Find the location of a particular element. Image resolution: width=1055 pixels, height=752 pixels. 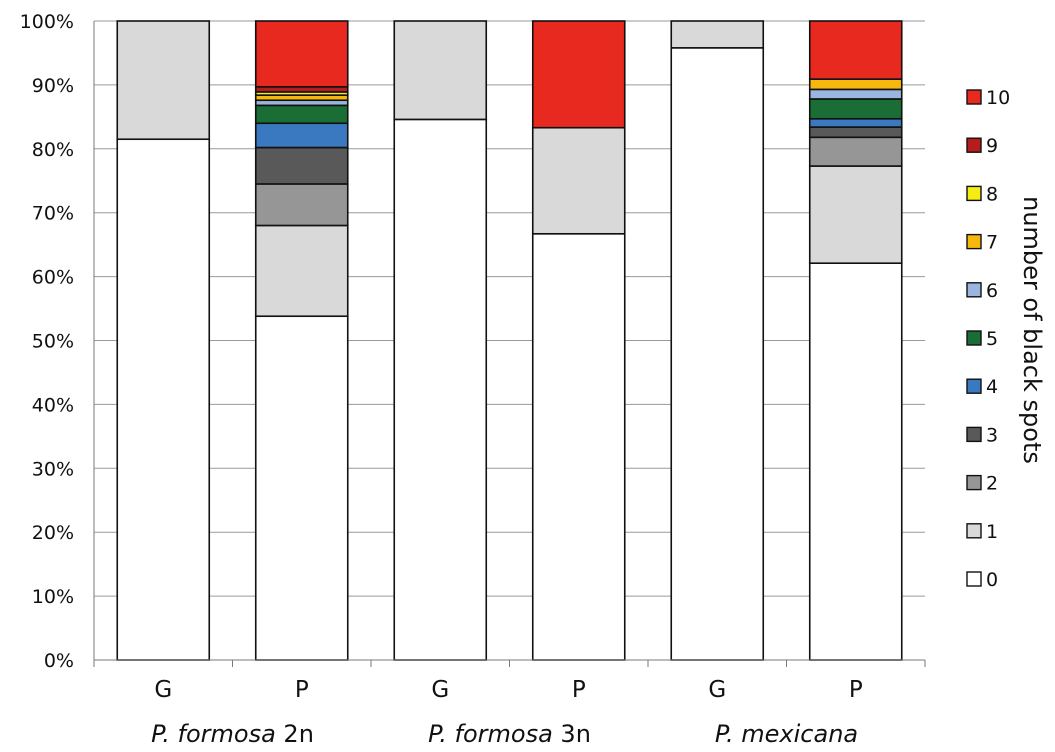

legend-label: 0 is located at coordinates (992, 580).